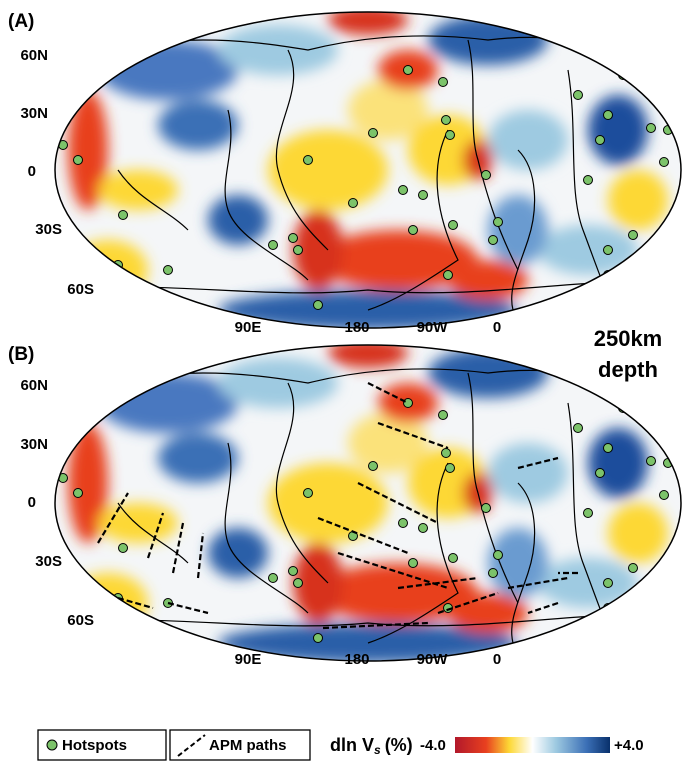 This screenshot has width=684, height=765. I want to click on colorbar-label-unit: (%), so click(399, 745).